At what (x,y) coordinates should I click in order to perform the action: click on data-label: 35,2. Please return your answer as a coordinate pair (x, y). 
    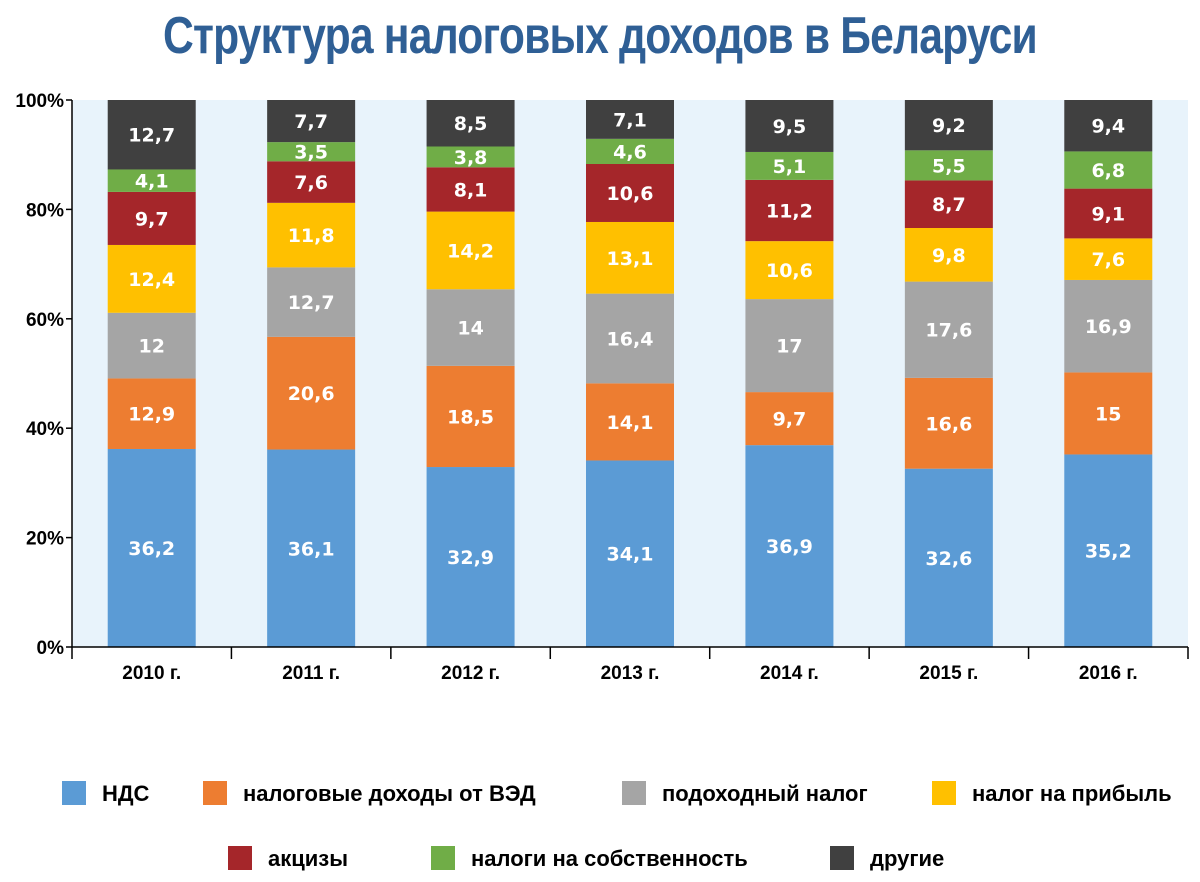
    Looking at the image, I should click on (1108, 552).